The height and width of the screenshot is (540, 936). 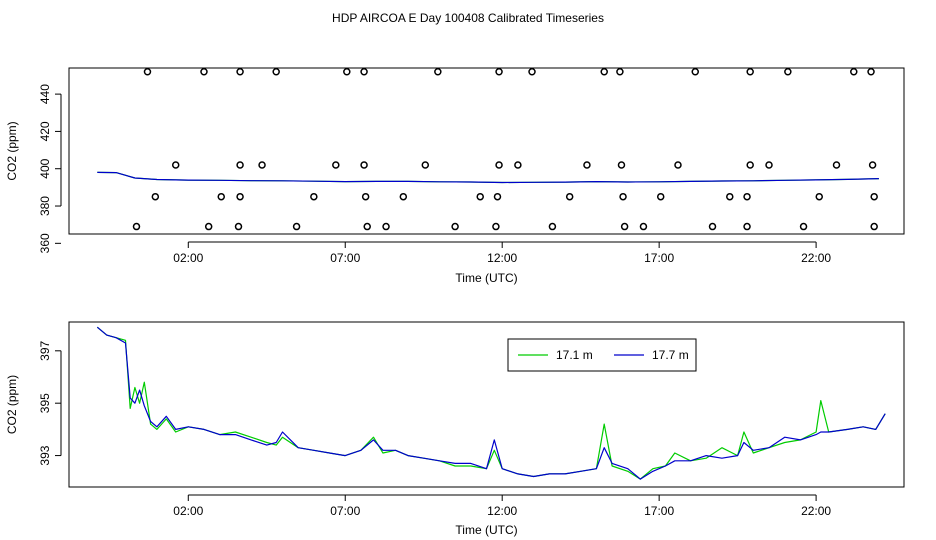 I want to click on y-tick-label: 360, so click(x=45, y=243).